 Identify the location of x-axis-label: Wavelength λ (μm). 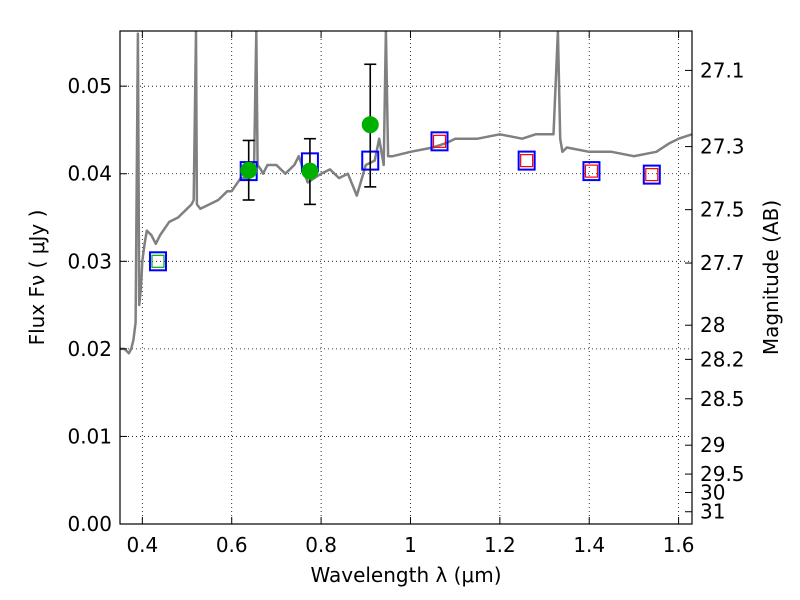
(405, 575).